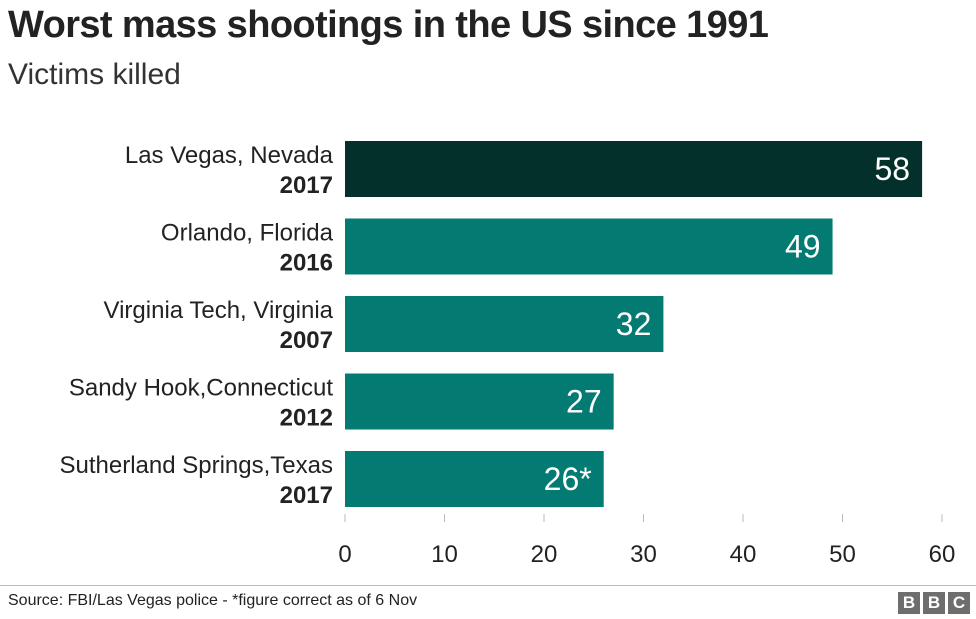 This screenshot has width=976, height=619. I want to click on x-tick-label: 60, so click(942, 554).